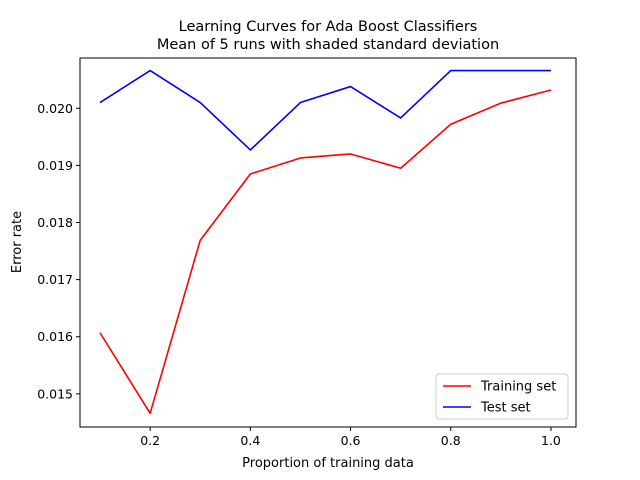 The width and height of the screenshot is (640, 480). What do you see at coordinates (55, 108) in the screenshot?
I see `y-tick-label: 0.020` at bounding box center [55, 108].